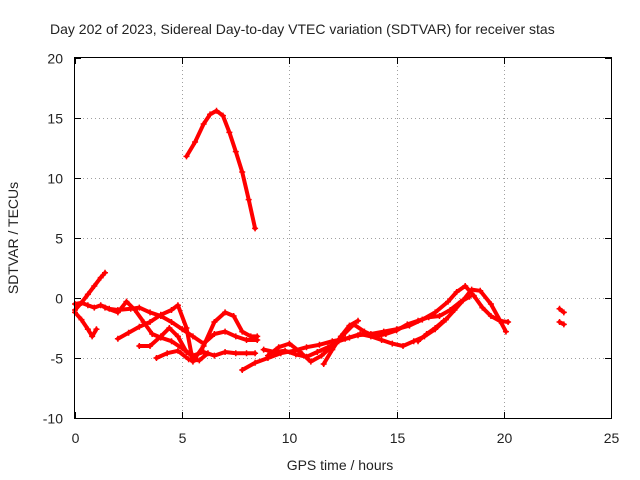 The height and width of the screenshot is (480, 640). What do you see at coordinates (612, 438) in the screenshot?
I see `x-tick-label: 25` at bounding box center [612, 438].